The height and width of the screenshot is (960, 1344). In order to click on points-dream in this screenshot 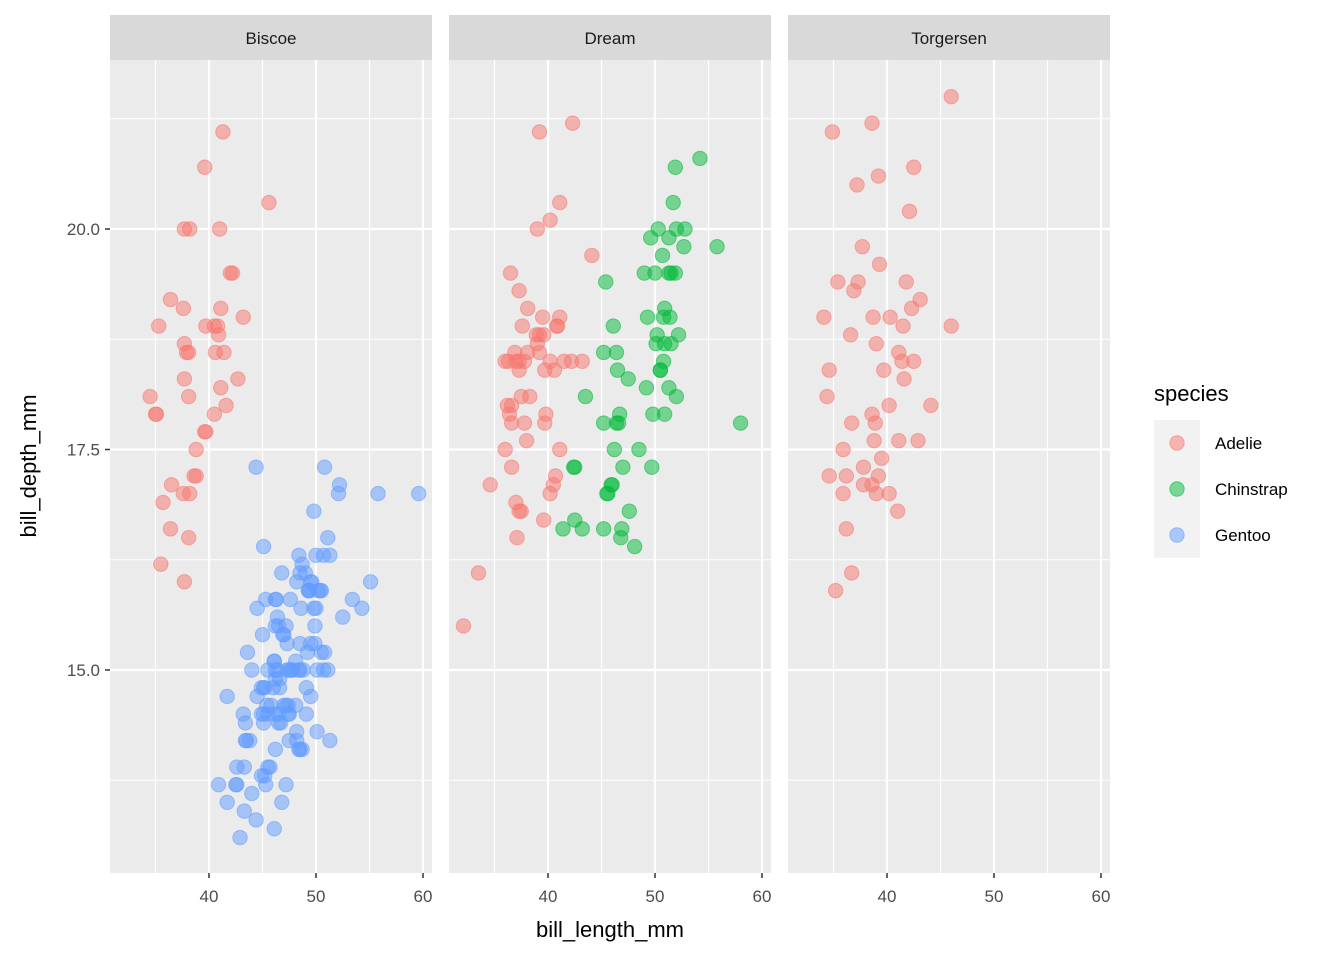, I will do `click(602, 374)`.